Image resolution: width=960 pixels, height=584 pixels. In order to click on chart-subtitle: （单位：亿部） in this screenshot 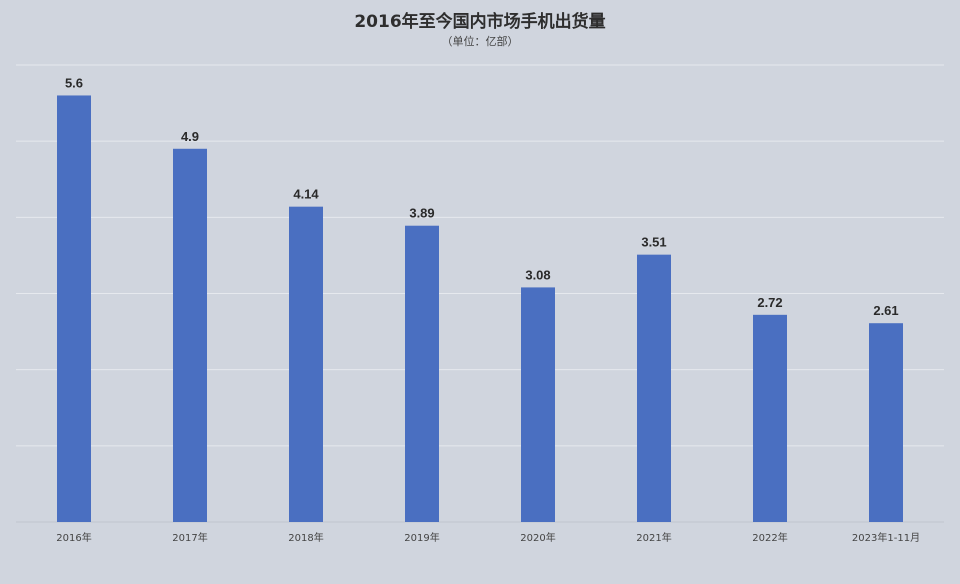, I will do `click(480, 41)`.